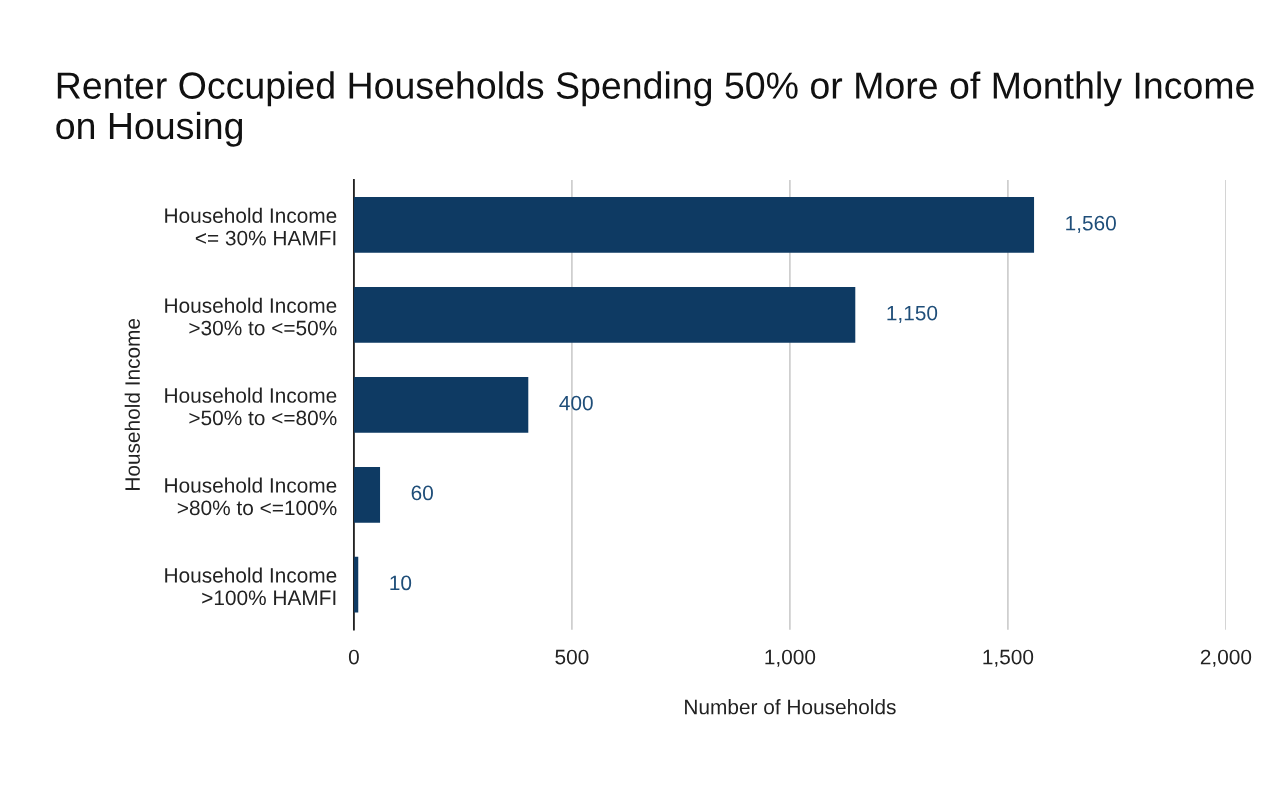 This screenshot has width=1273, height=793. Describe the element at coordinates (576, 403) in the screenshot. I see `data-label: 400` at that location.